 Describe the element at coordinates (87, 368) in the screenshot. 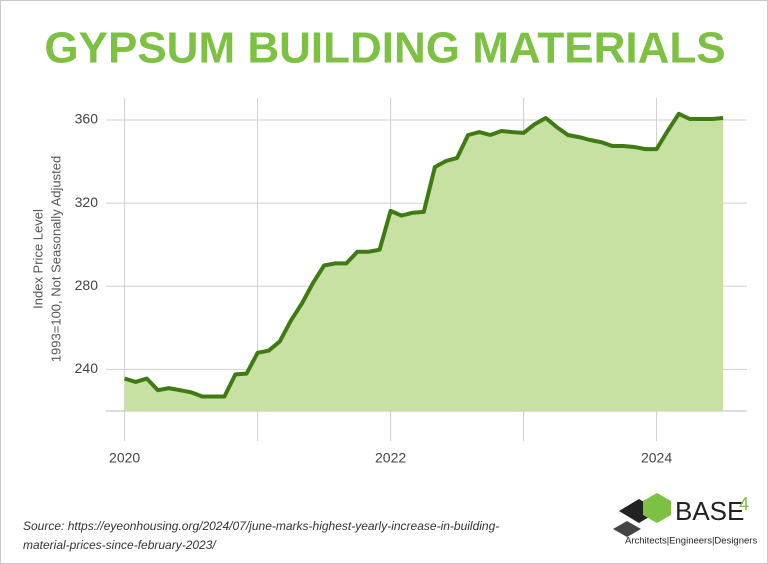

I see `y-tick-label: 240` at that location.